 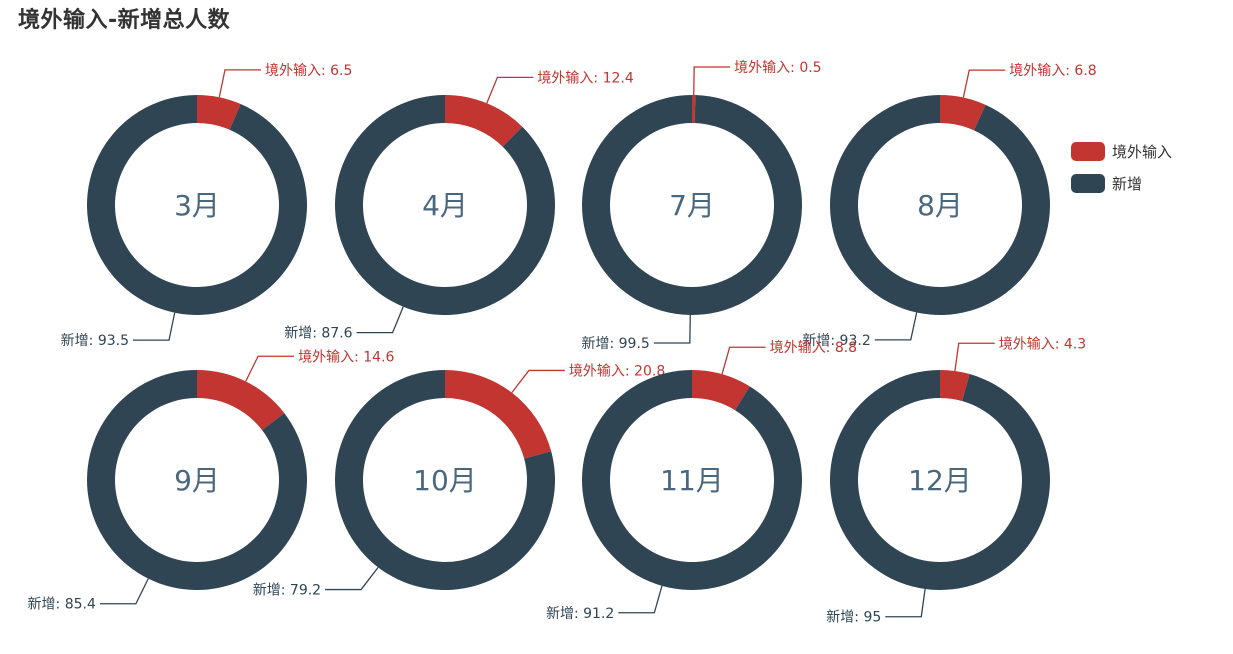 I want to click on donut-chart-12月: 境外输入: 4.3 新增: 95 12月, so click(x=956, y=480).